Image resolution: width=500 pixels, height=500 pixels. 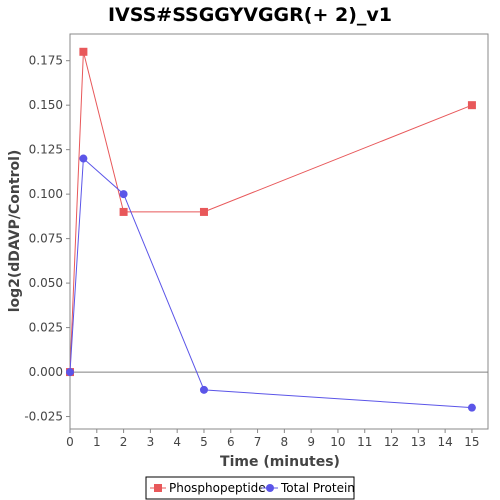 What do you see at coordinates (46, 283) in the screenshot?
I see `y-tick-label: 0.050` at bounding box center [46, 283].